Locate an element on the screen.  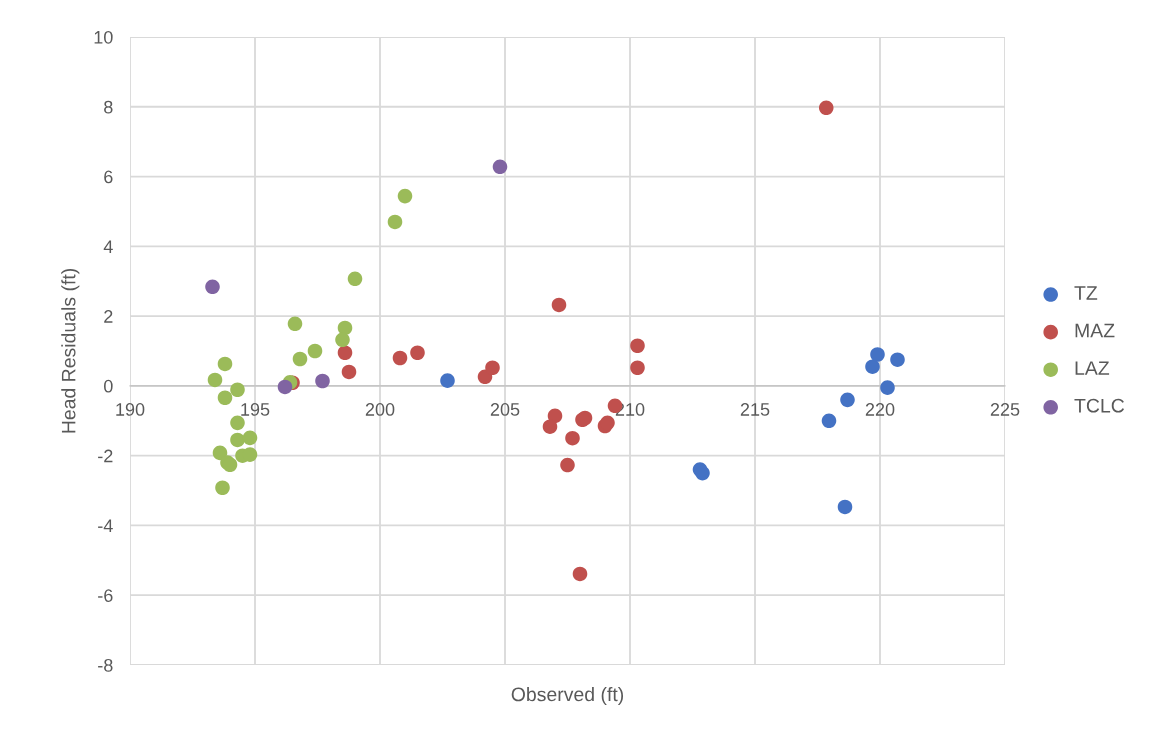
y-tick-label: 4 is located at coordinates (108, 246).